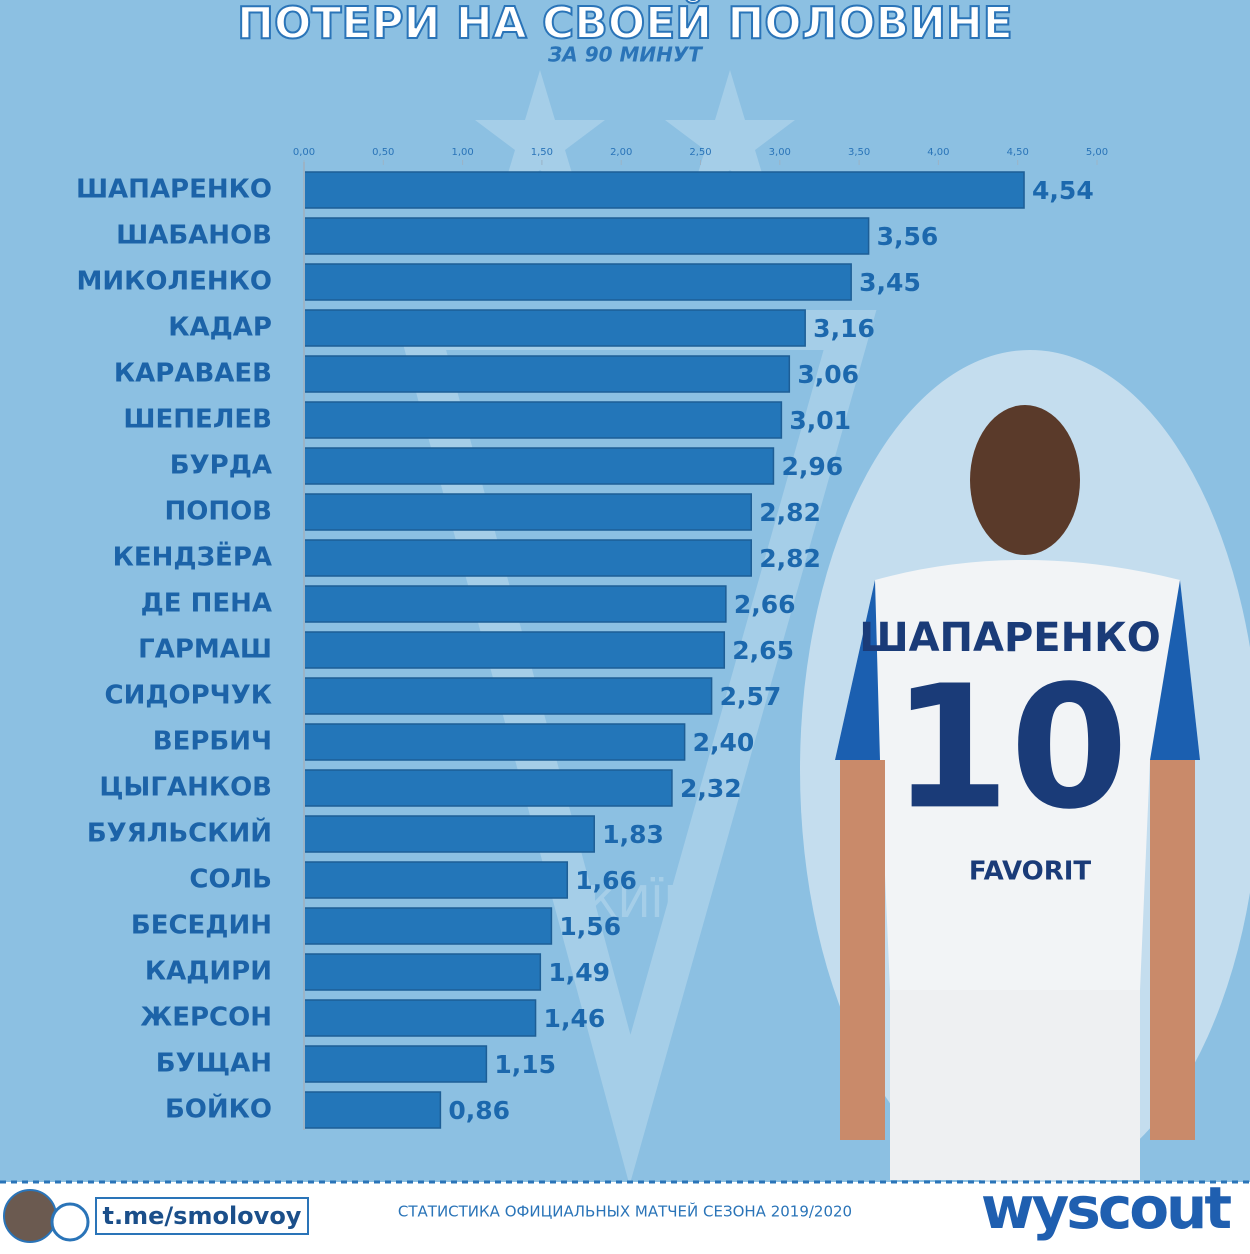 The image size is (1250, 1254). I want to click on x-tick-label: 4,00, so click(938, 152).